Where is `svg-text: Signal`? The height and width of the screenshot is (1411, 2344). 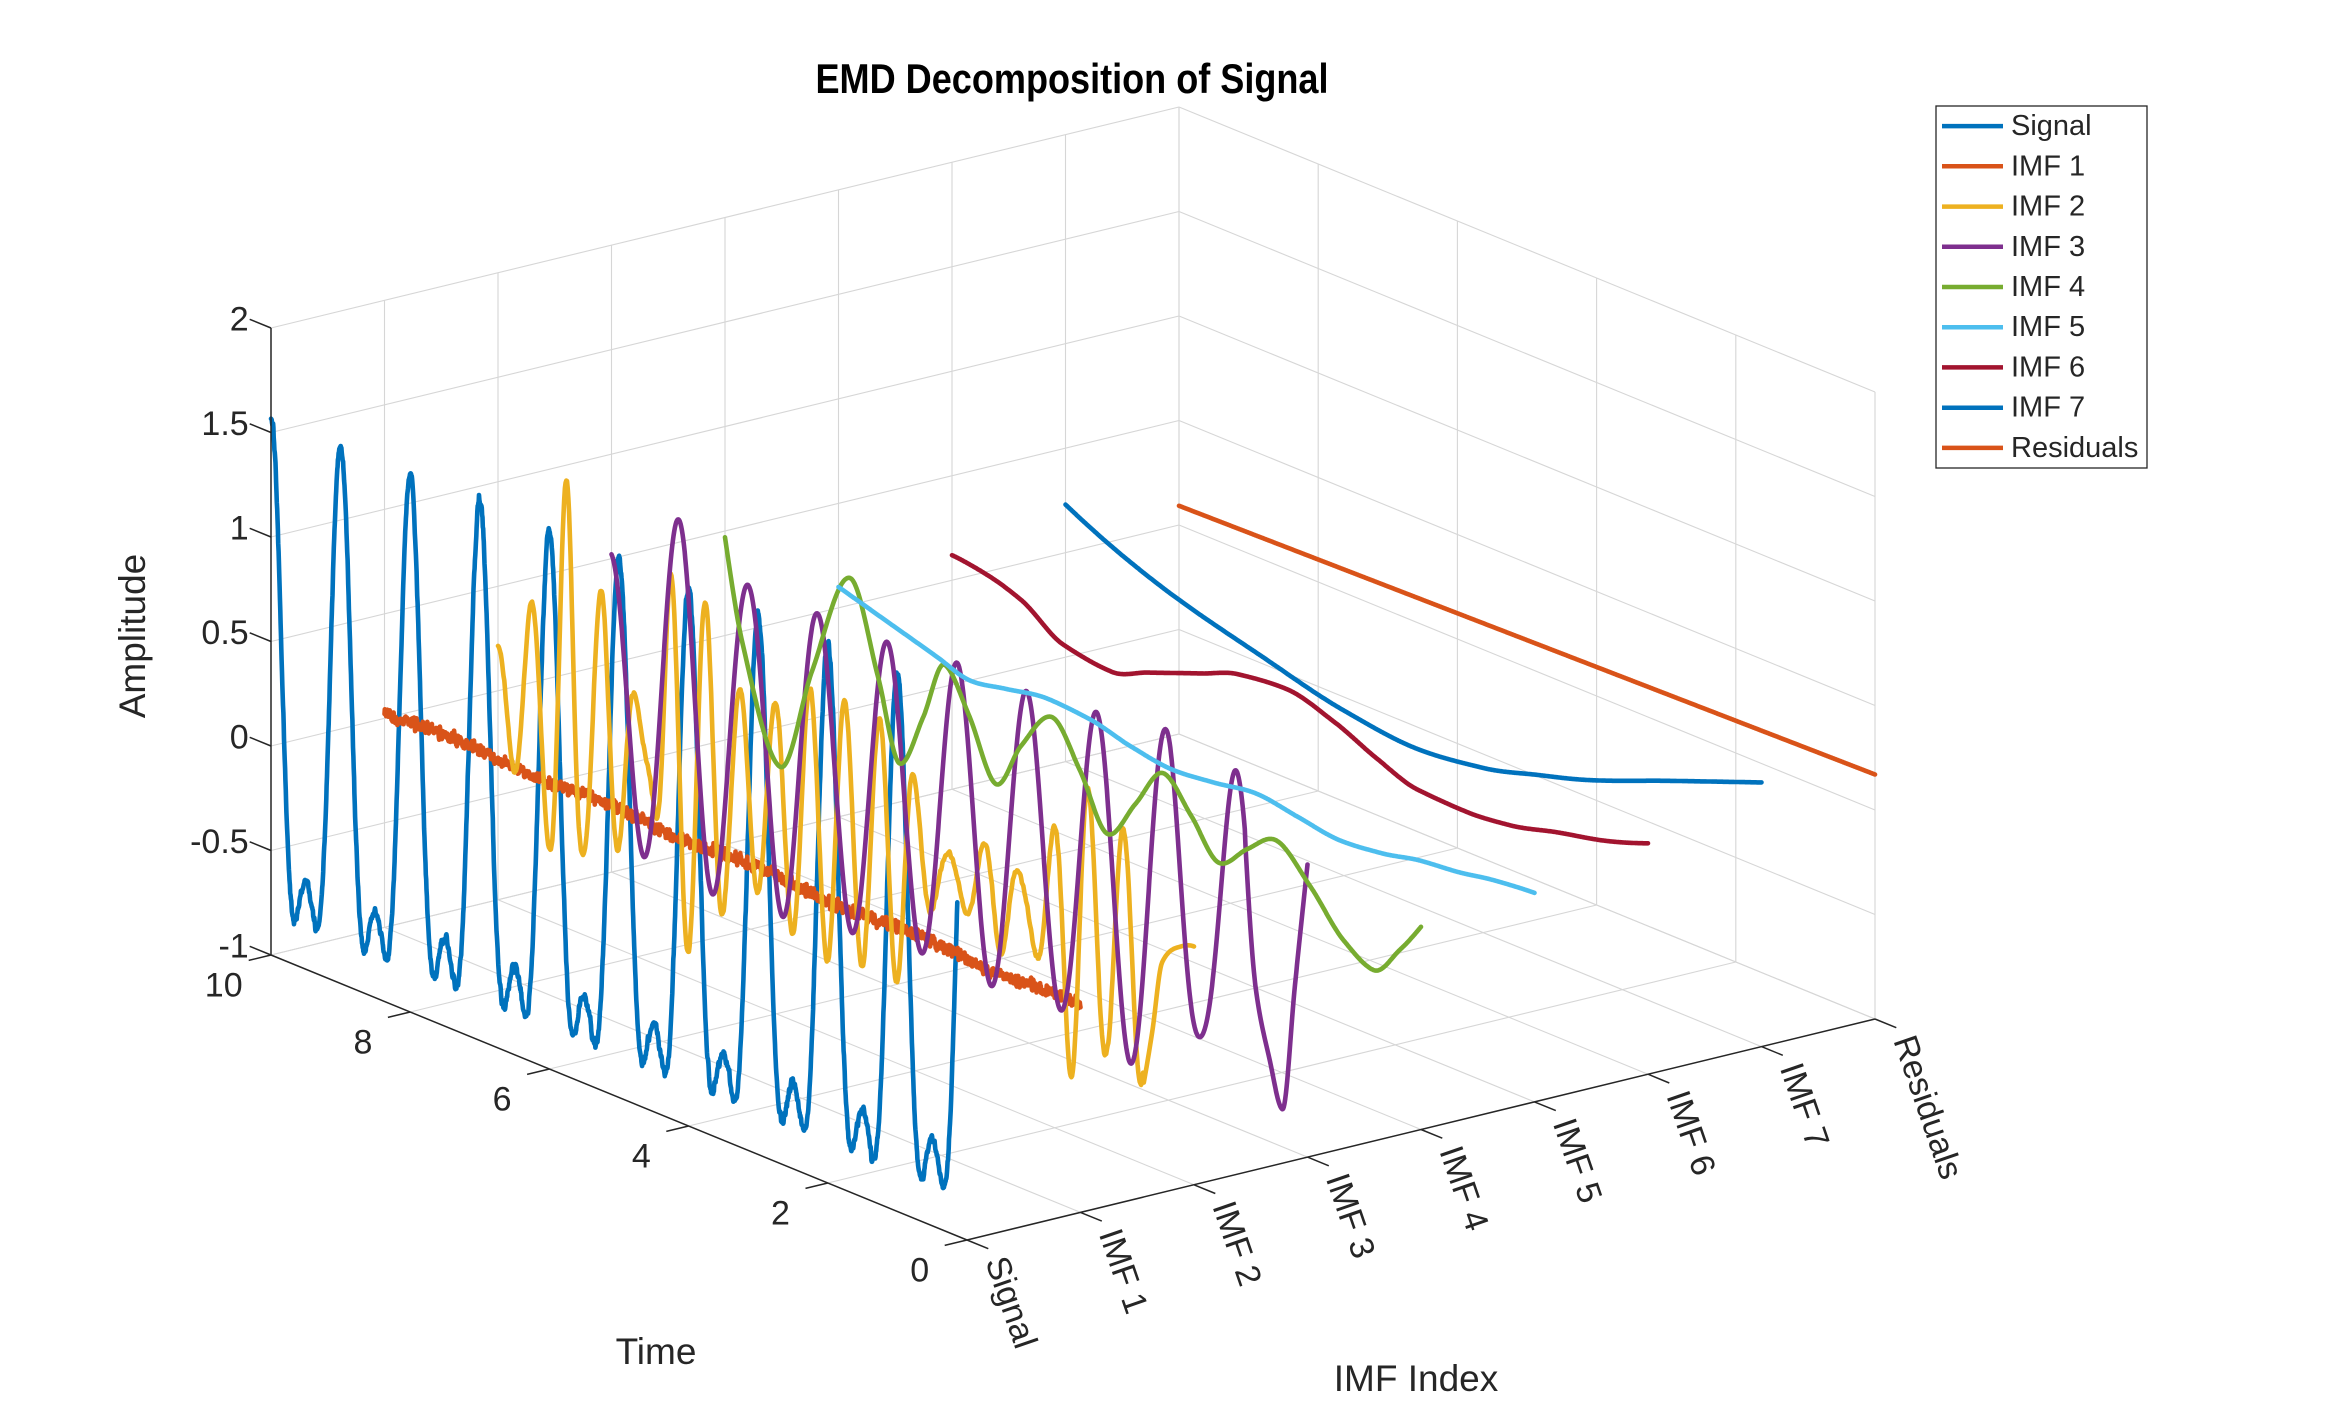 svg-text: Signal is located at coordinates (2051, 126).